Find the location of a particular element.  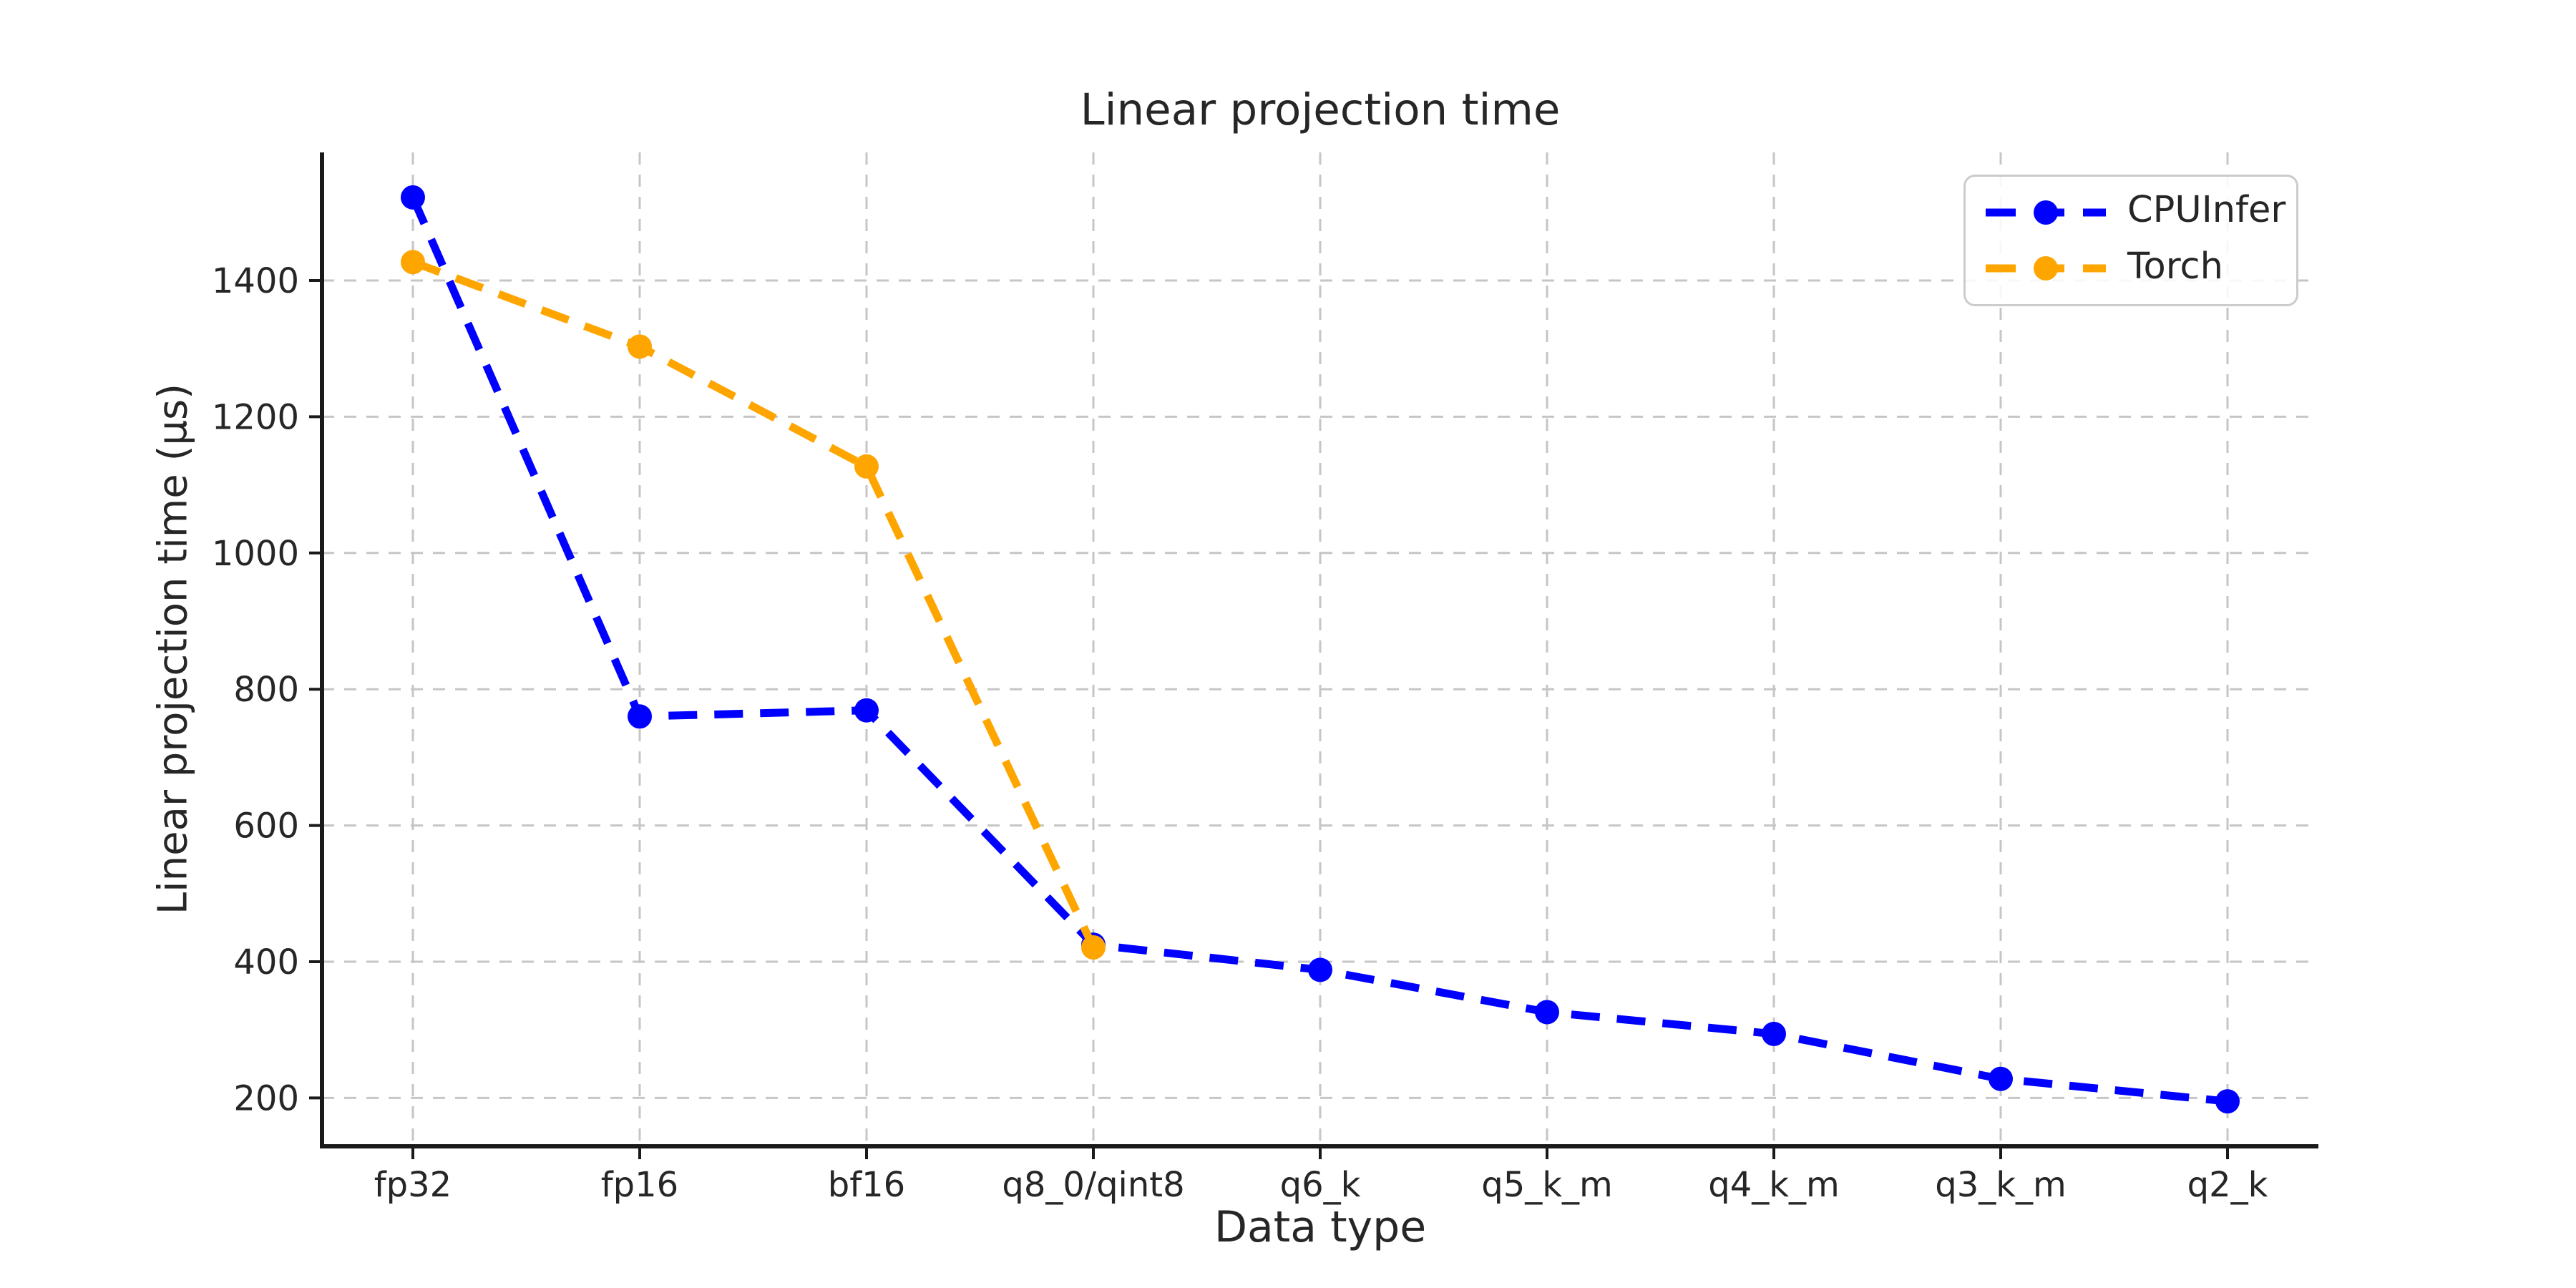

legend-label-torch: Torch is located at coordinates (2175, 266).